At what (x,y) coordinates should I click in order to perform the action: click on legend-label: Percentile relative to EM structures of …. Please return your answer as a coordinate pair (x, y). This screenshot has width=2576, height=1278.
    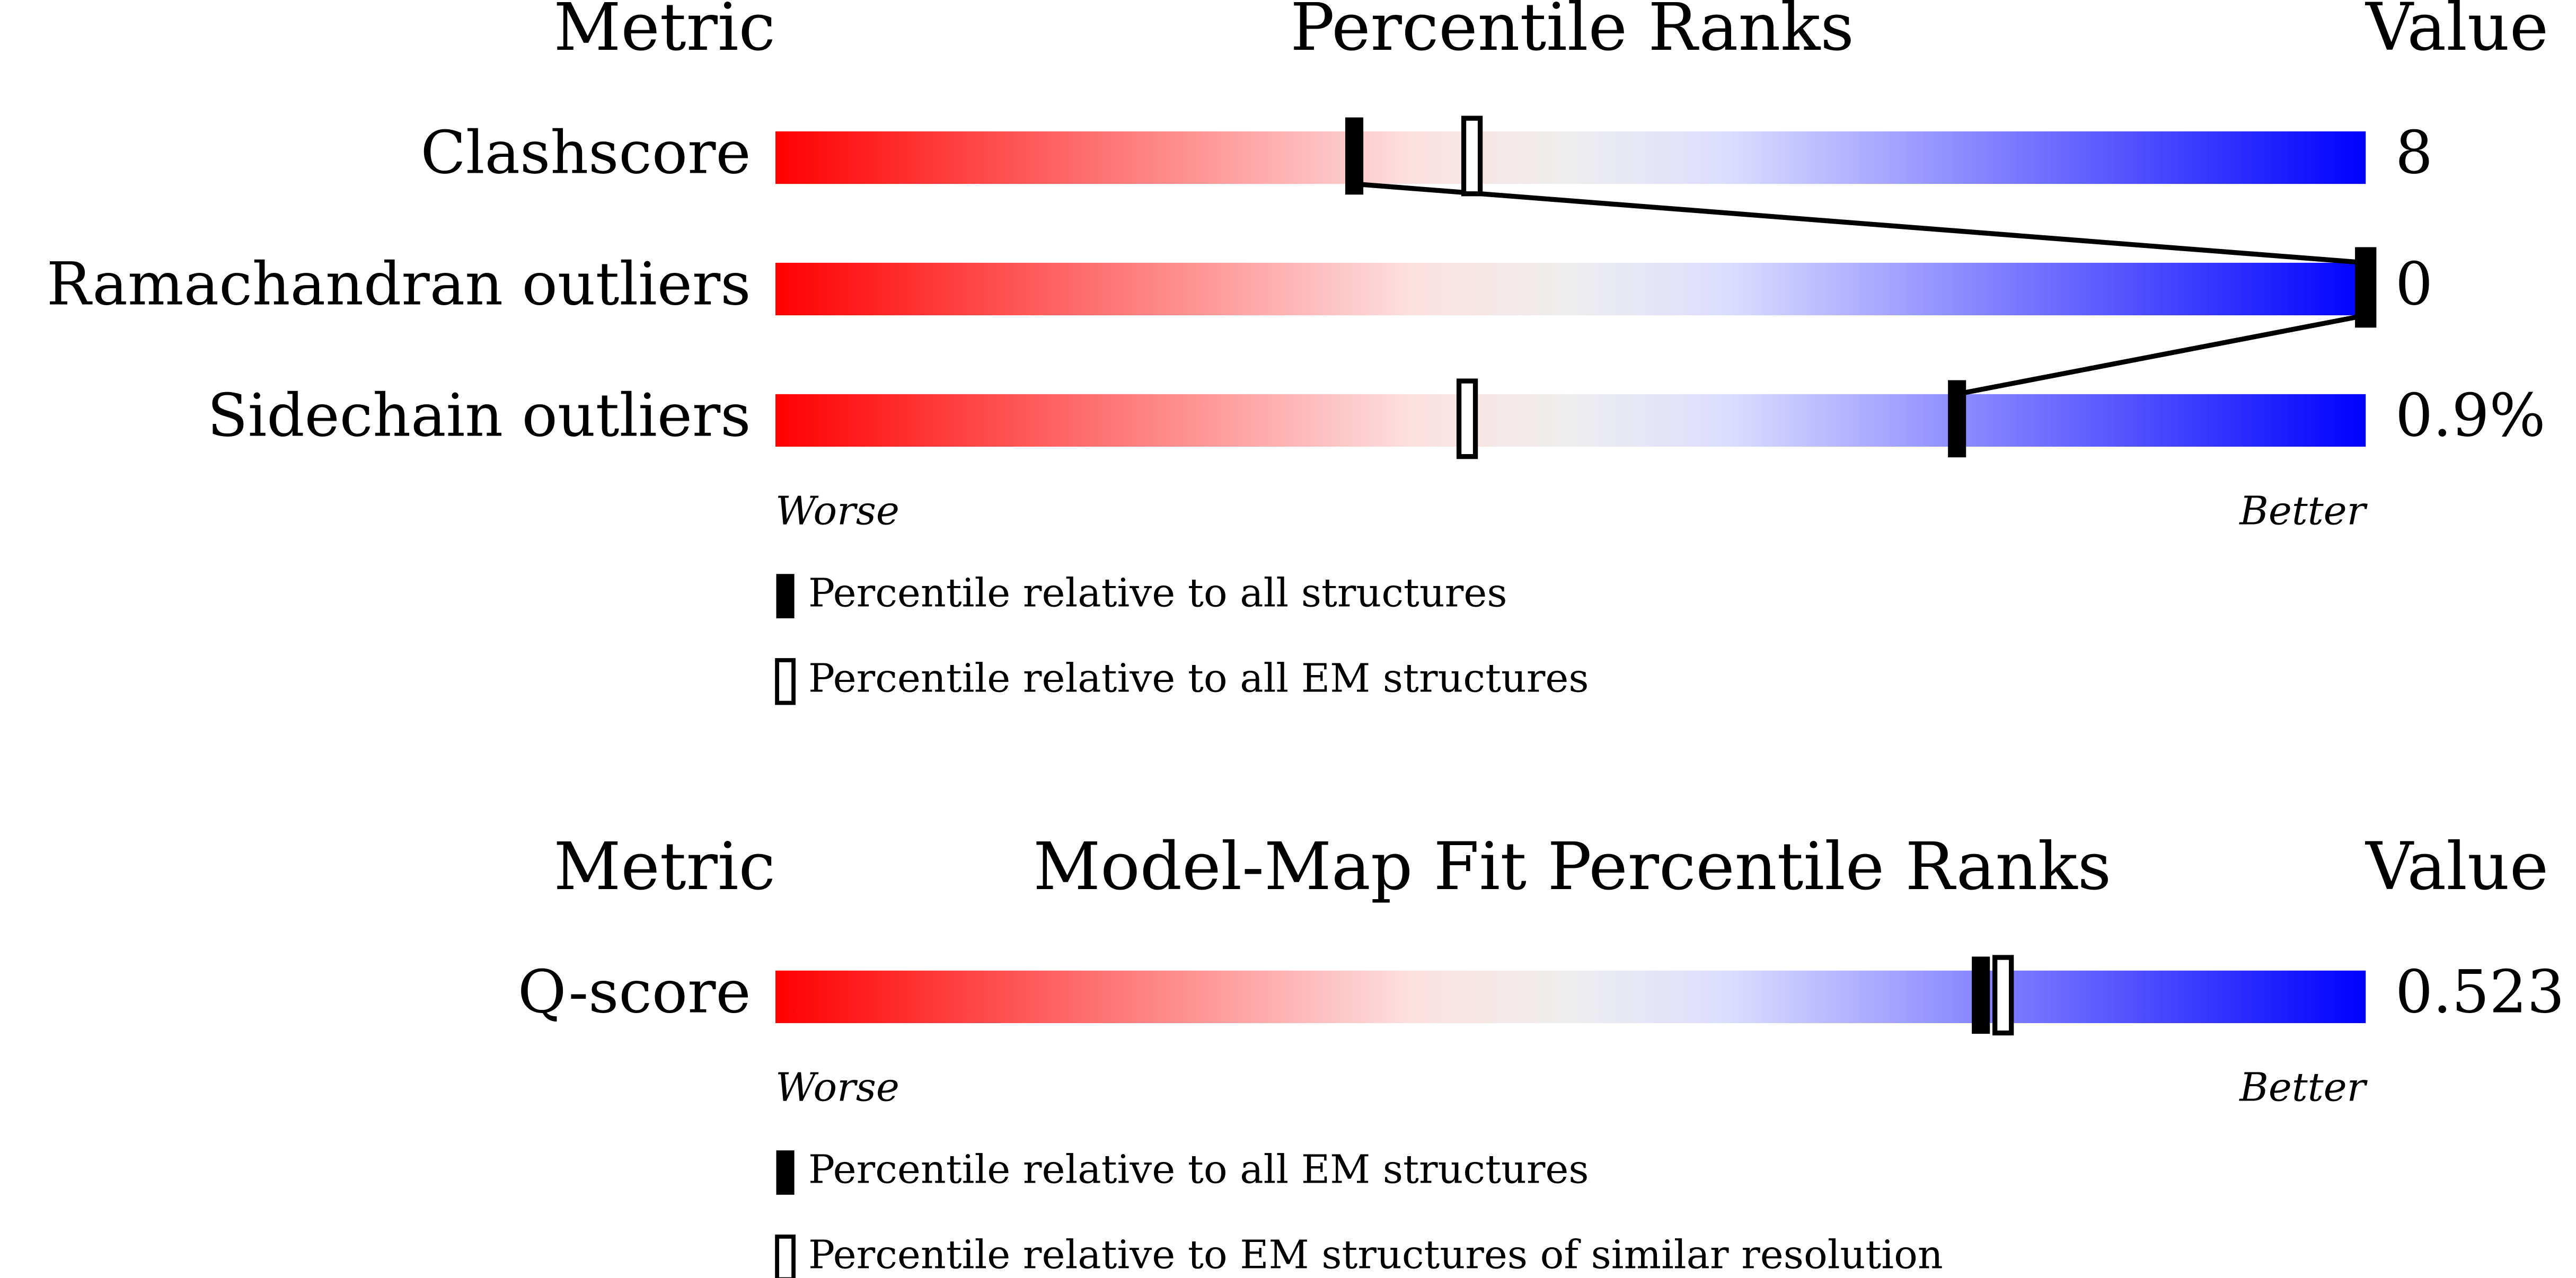
    Looking at the image, I should click on (1375, 1255).